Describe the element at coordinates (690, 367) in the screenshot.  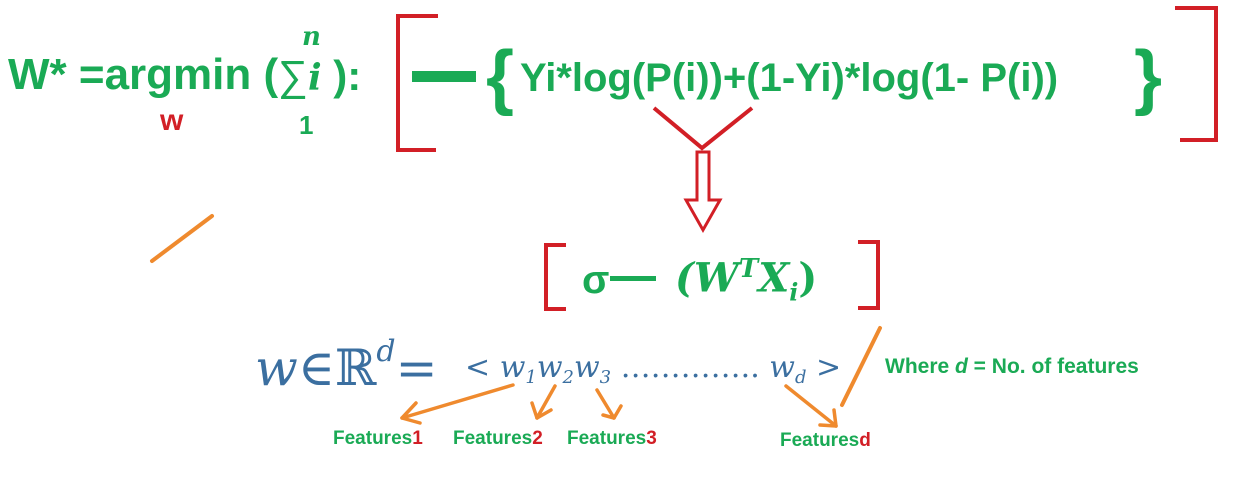
I see `vector-dots: …………..` at that location.